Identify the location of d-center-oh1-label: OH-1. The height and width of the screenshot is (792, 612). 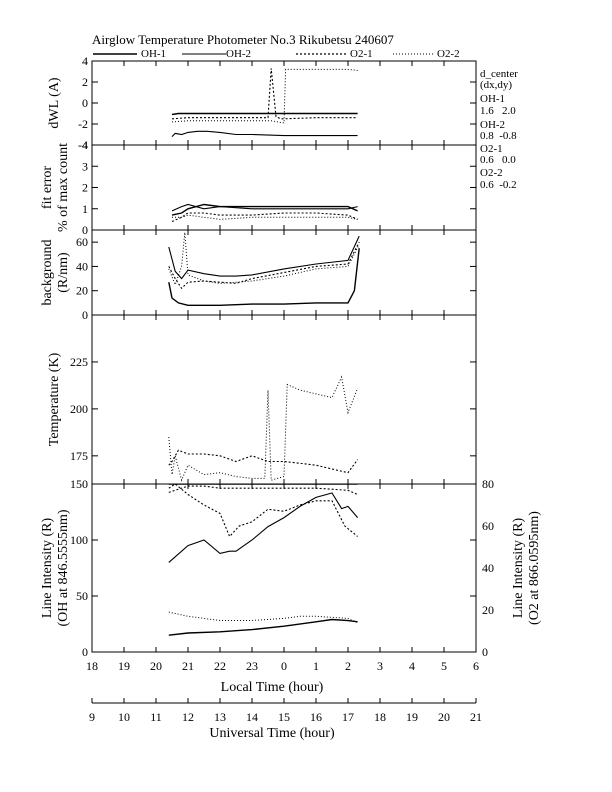
(492, 99).